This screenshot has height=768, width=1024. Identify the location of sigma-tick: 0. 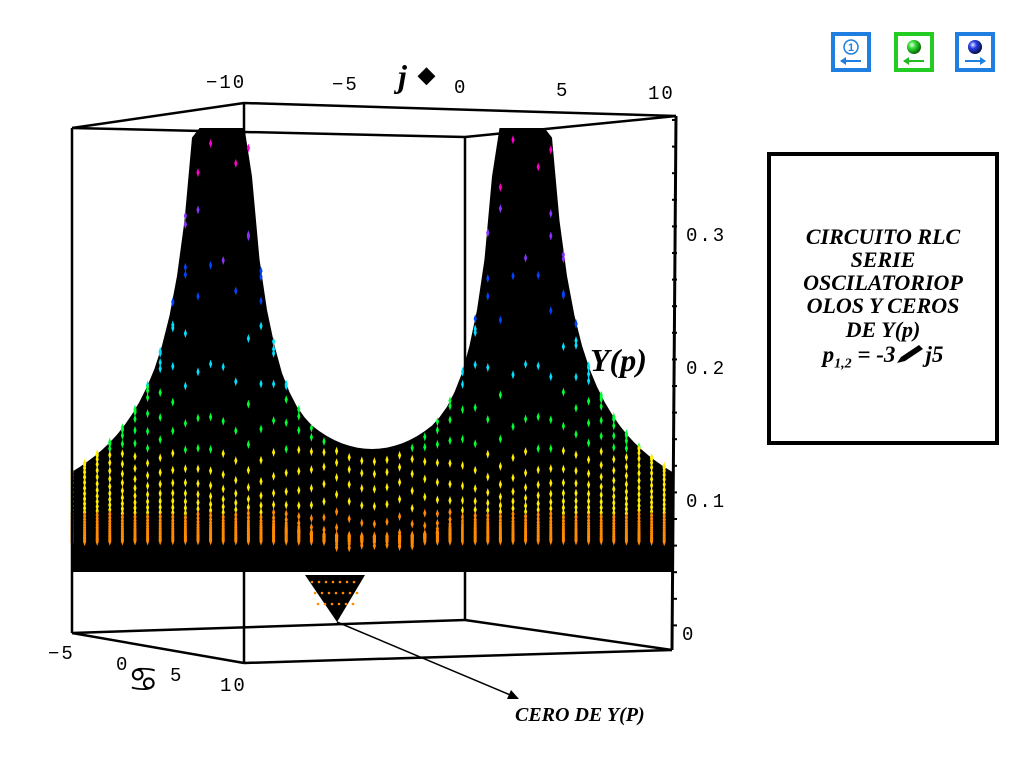
(123, 665).